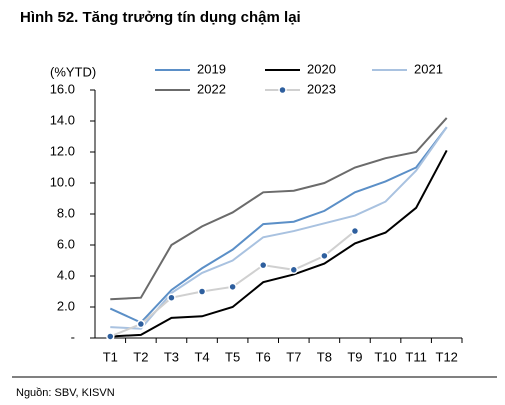  What do you see at coordinates (321, 88) in the screenshot?
I see `legend-label: 2023` at bounding box center [321, 88].